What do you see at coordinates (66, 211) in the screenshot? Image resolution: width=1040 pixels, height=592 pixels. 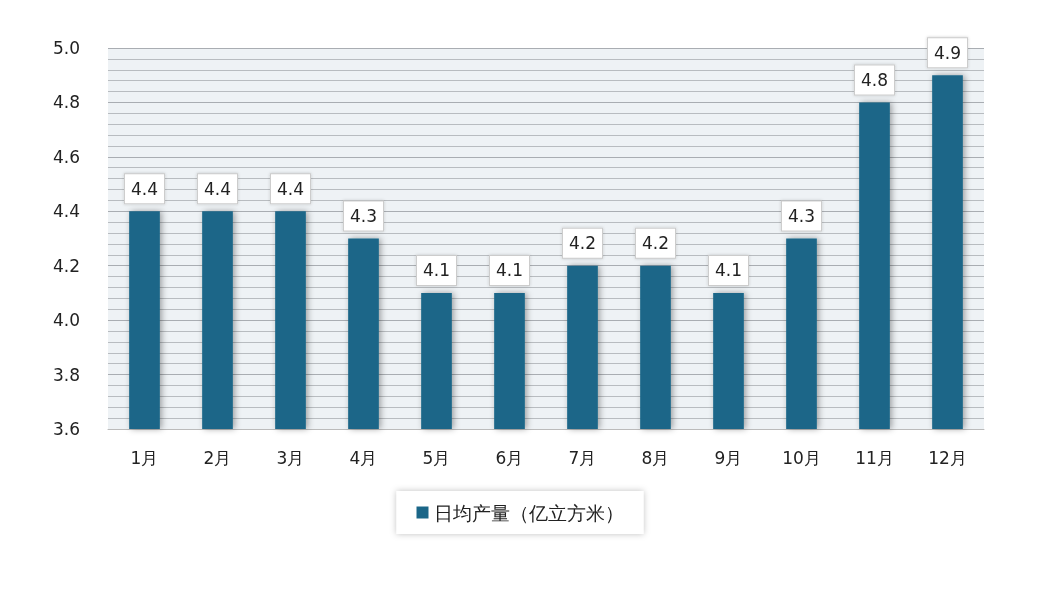 I see `y-tick-label: 4.4` at bounding box center [66, 211].